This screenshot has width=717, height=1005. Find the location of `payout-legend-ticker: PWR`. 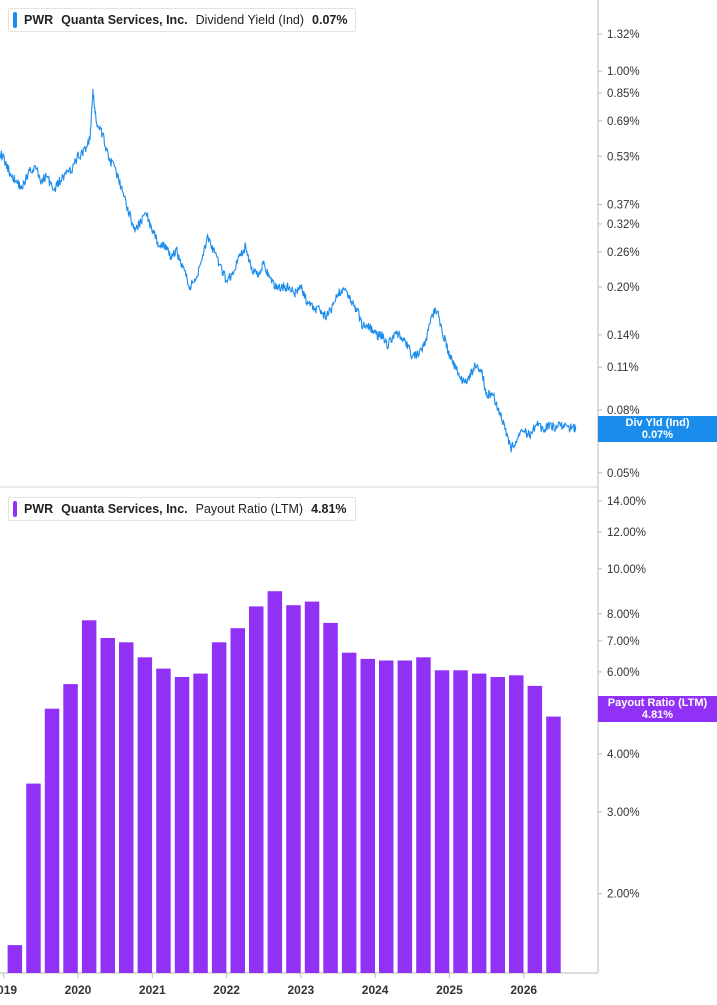

payout-legend-ticker: PWR is located at coordinates (39, 509).